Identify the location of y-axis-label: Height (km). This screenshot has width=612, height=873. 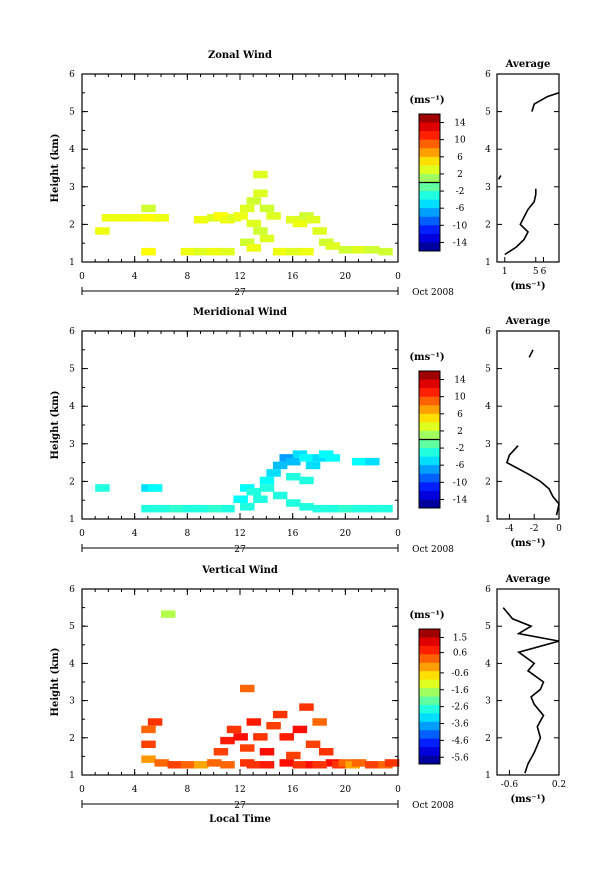
(55, 168).